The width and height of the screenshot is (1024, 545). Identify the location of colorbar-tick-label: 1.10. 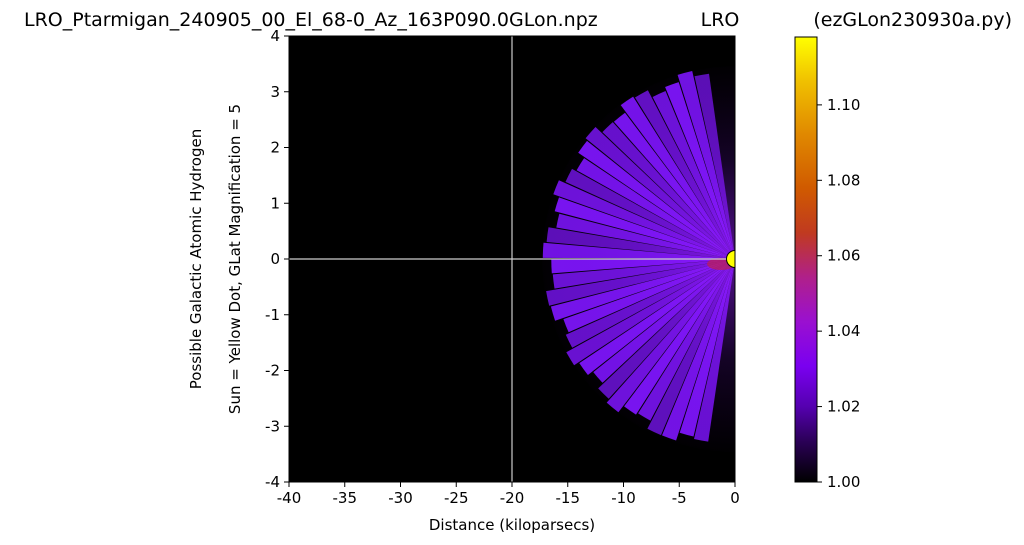
(843, 105).